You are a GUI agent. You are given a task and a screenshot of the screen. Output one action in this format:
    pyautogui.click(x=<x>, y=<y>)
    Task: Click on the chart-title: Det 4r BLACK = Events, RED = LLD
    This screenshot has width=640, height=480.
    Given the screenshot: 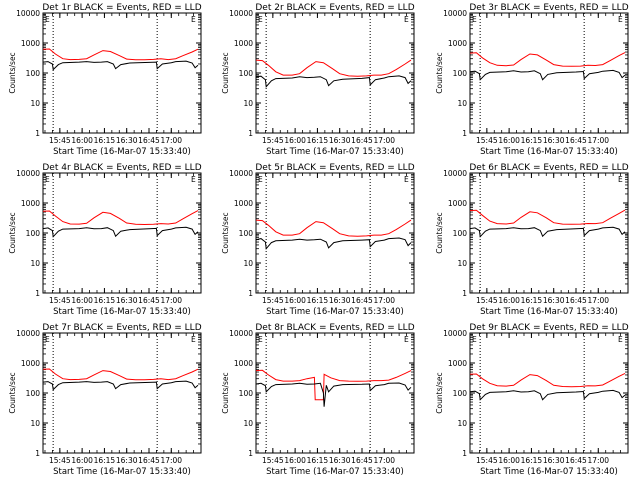 What is the action you would take?
    pyautogui.click(x=121, y=168)
    